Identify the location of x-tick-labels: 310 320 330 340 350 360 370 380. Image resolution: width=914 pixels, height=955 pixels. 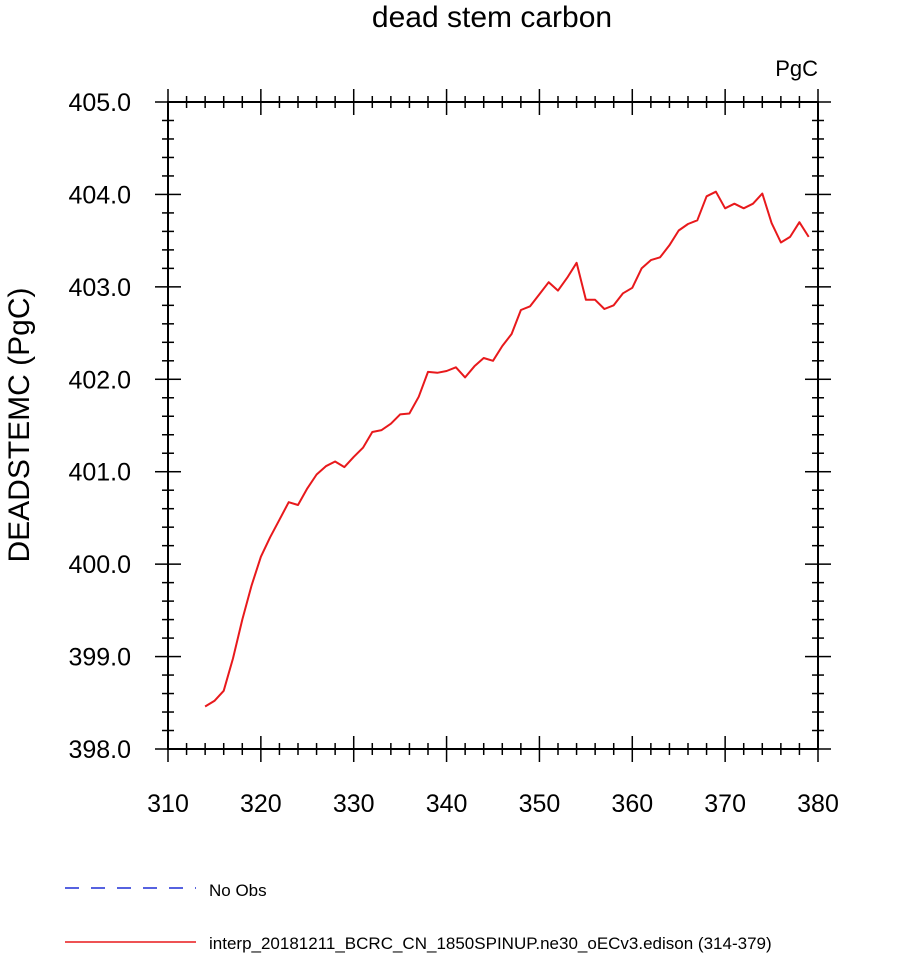
(493, 804).